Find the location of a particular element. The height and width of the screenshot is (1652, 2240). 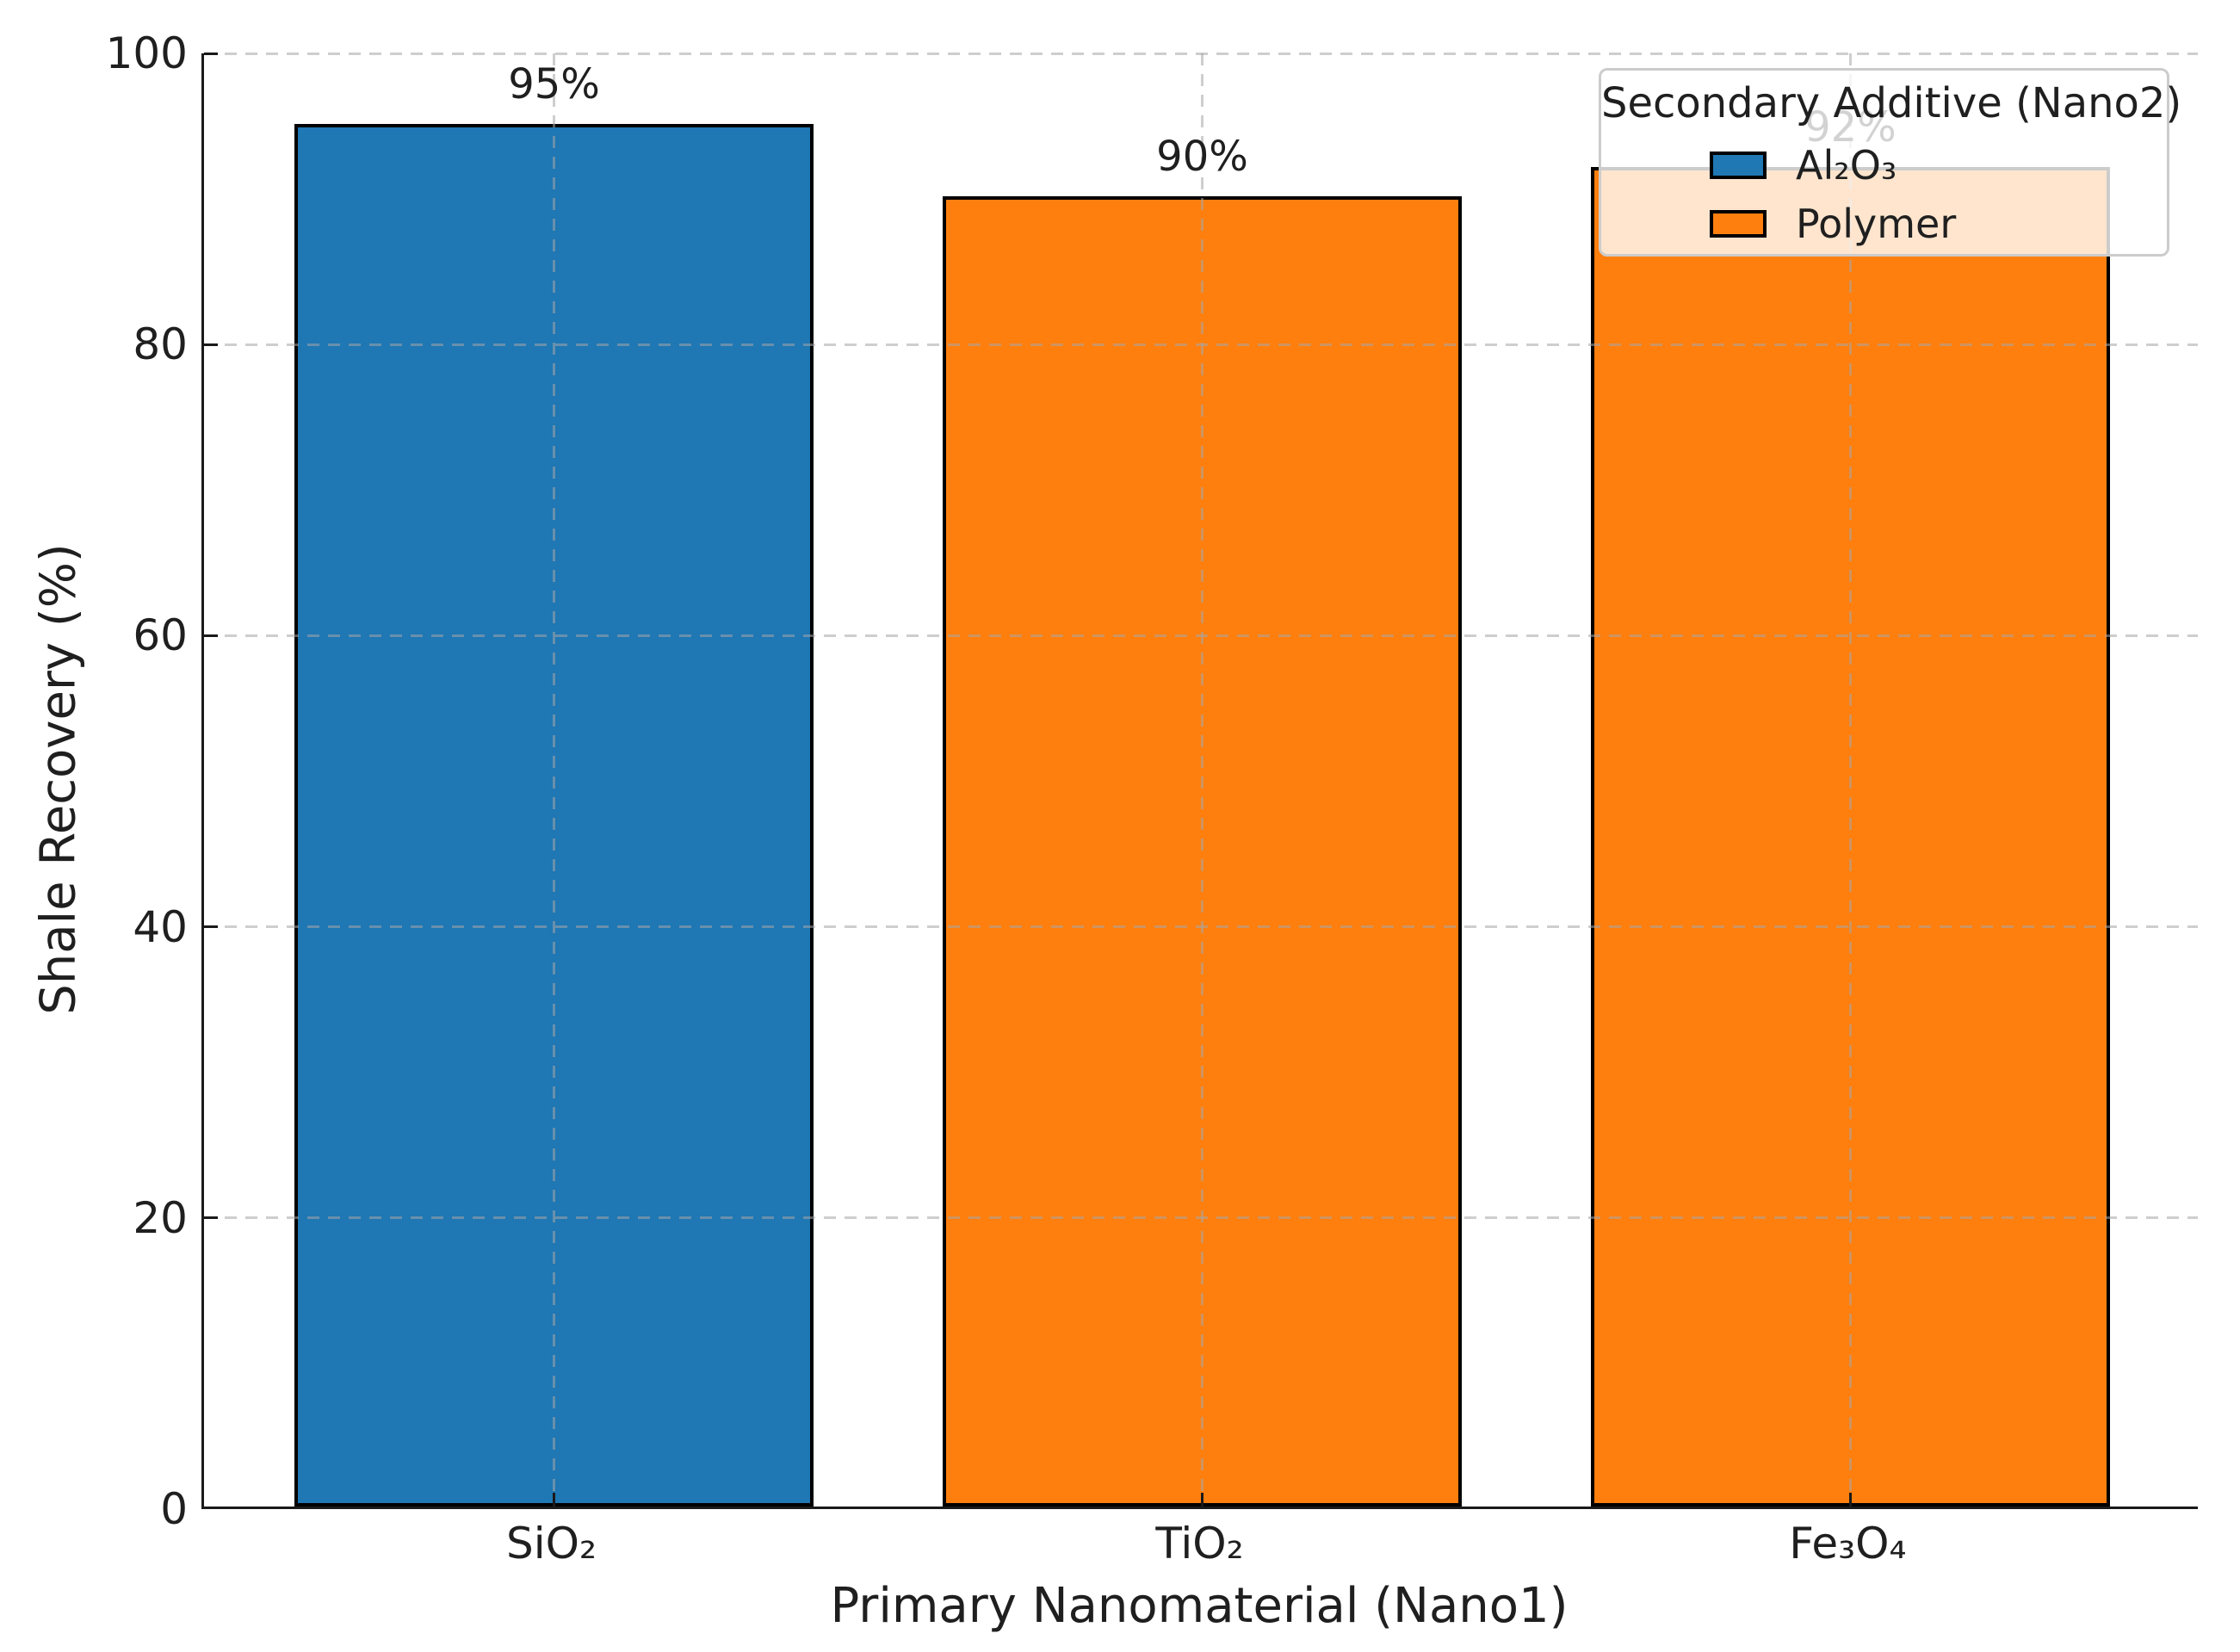

x-axis-title: Primary Nanomaterial (Nano1) is located at coordinates (1199, 1606).